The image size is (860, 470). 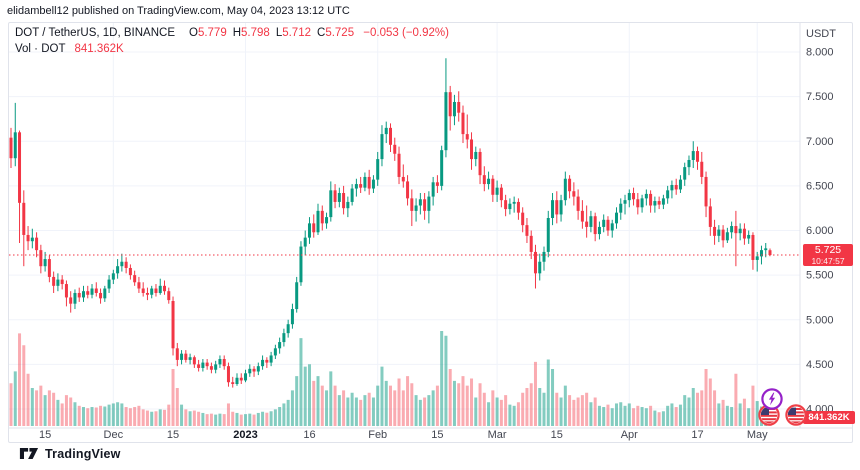 What do you see at coordinates (193, 33) in the screenshot?
I see `open-key: O` at bounding box center [193, 33].